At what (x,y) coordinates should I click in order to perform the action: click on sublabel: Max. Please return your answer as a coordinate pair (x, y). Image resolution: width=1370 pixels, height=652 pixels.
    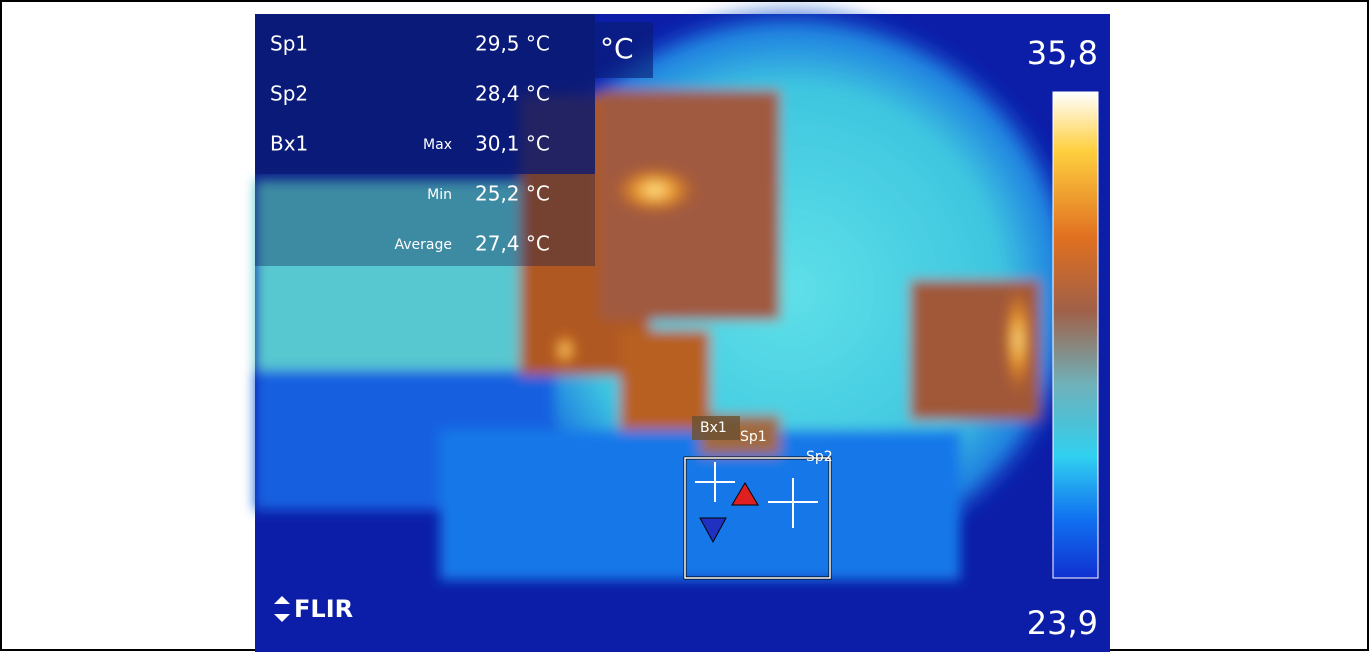
    Looking at the image, I should click on (437, 145).